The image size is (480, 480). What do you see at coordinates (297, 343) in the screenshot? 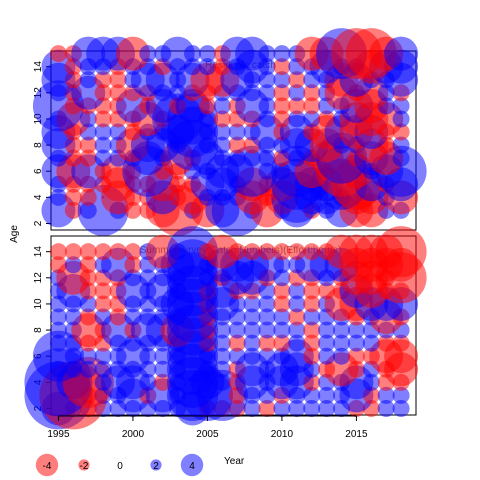
I see `residual-bubble-2-2011-age7` at bounding box center [297, 343].